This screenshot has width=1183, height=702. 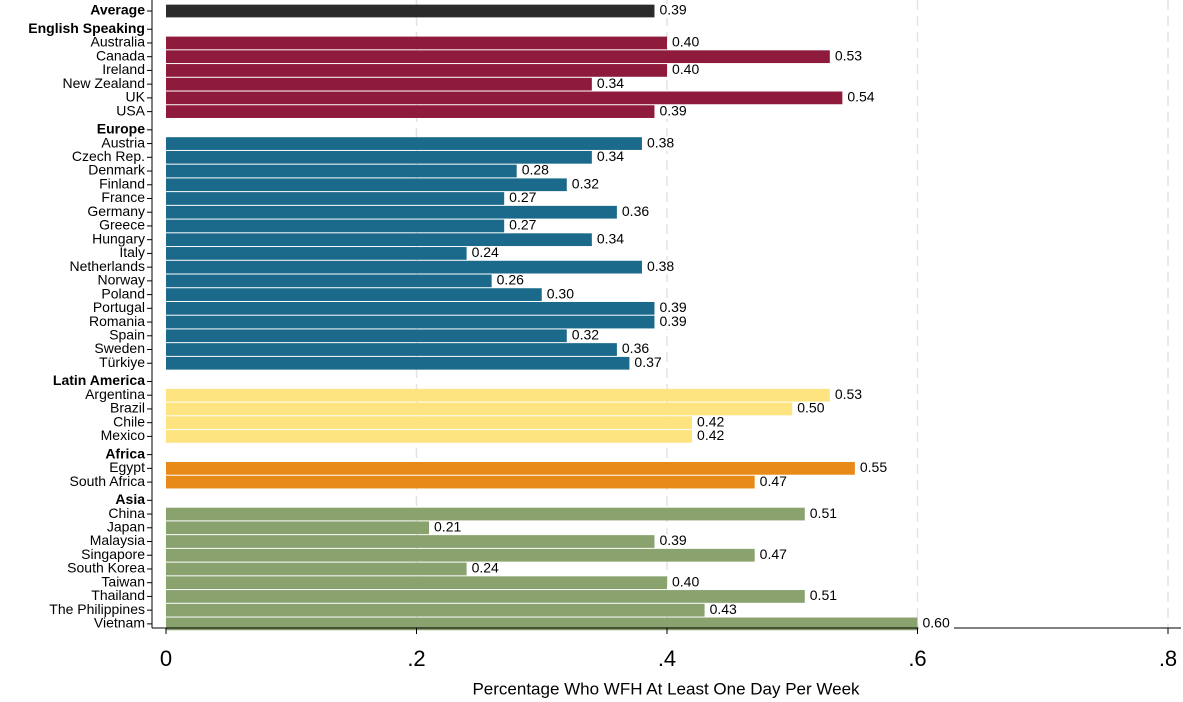 What do you see at coordinates (118, 595) in the screenshot?
I see `category-label: Thailand` at bounding box center [118, 595].